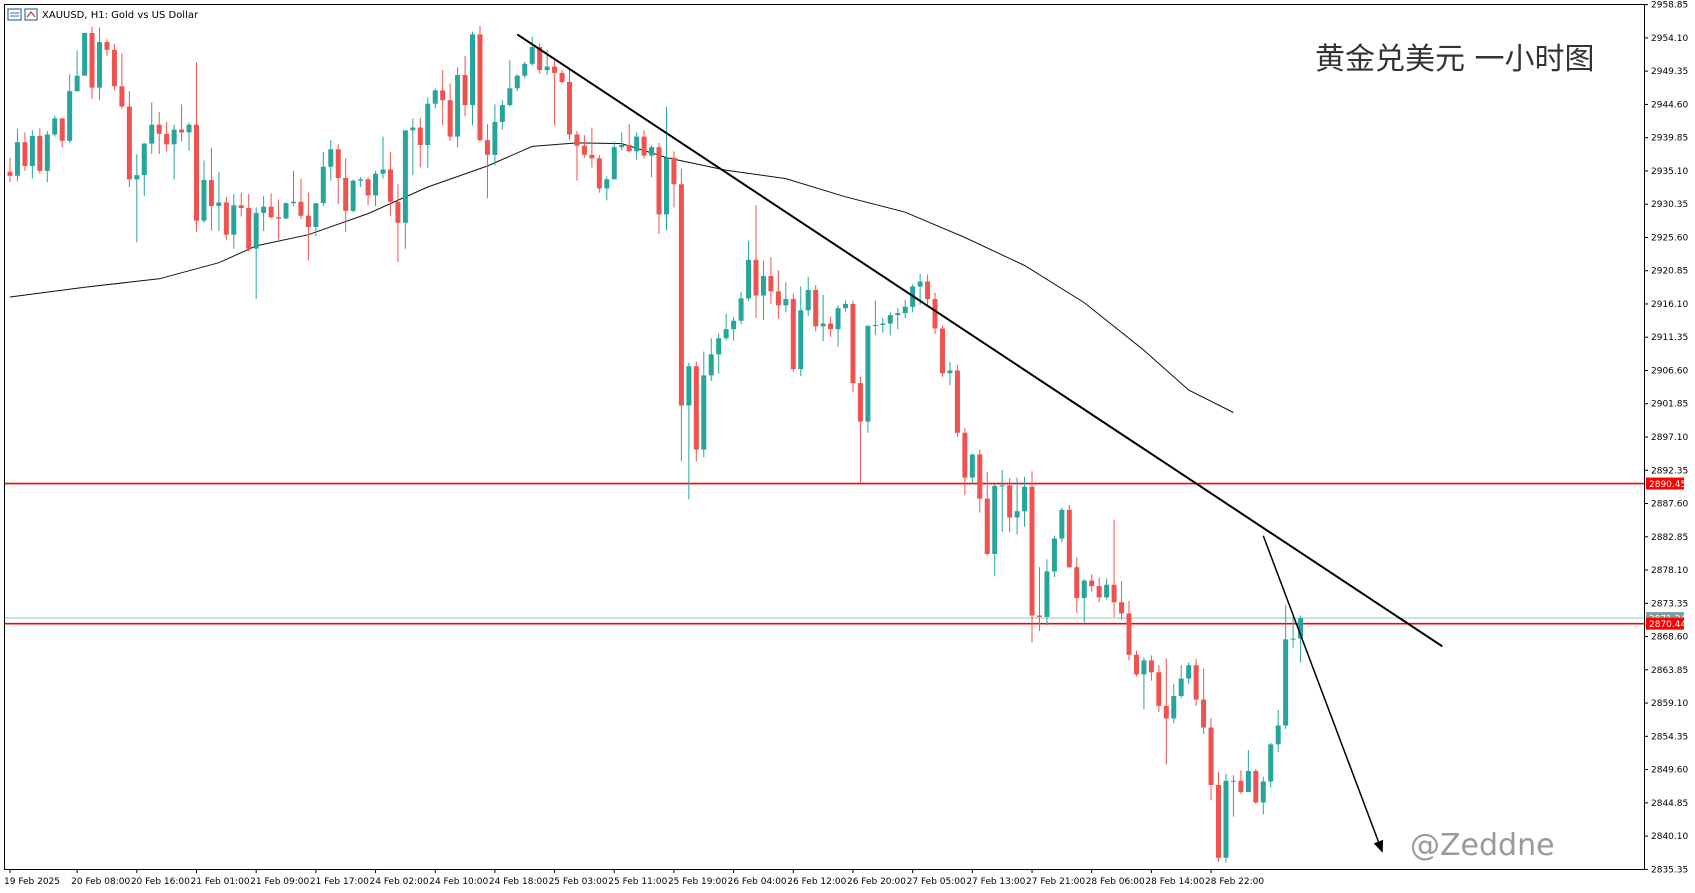 This screenshot has width=1695, height=893. What do you see at coordinates (1669, 804) in the screenshot?
I see `y-tick-label: 2844.85` at bounding box center [1669, 804].